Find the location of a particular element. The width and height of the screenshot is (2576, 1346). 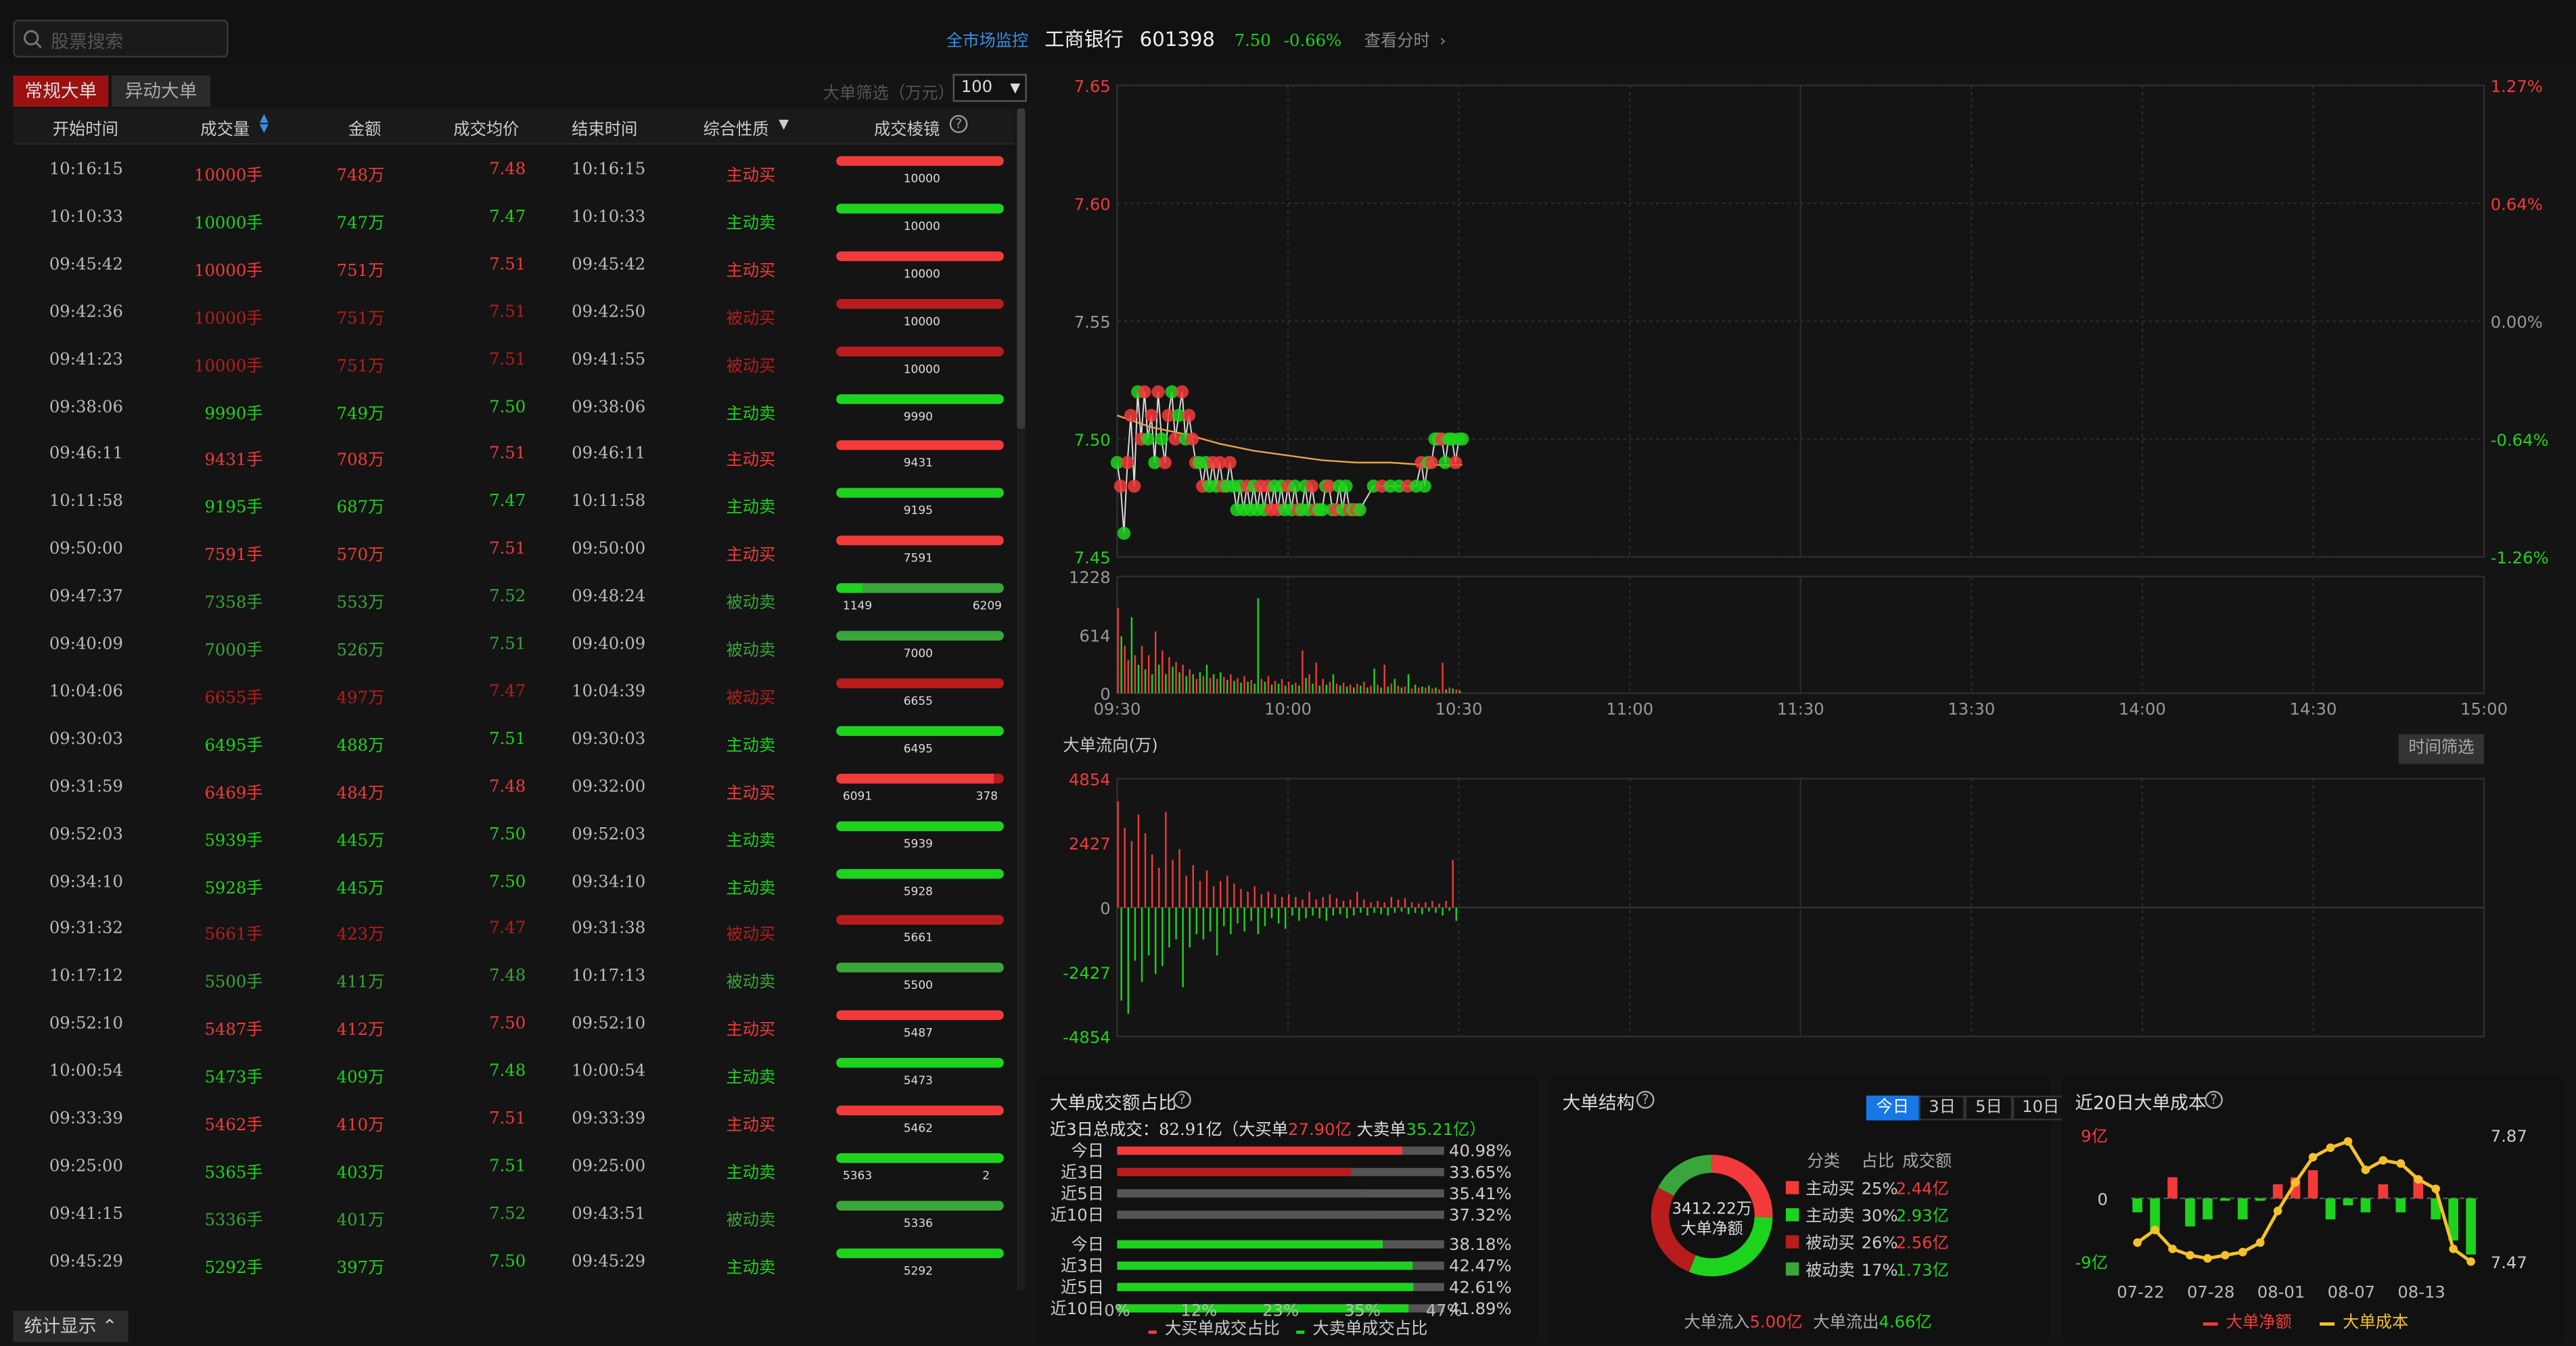

tab-abnormal-big-orders: 异动大单 is located at coordinates (161, 91).